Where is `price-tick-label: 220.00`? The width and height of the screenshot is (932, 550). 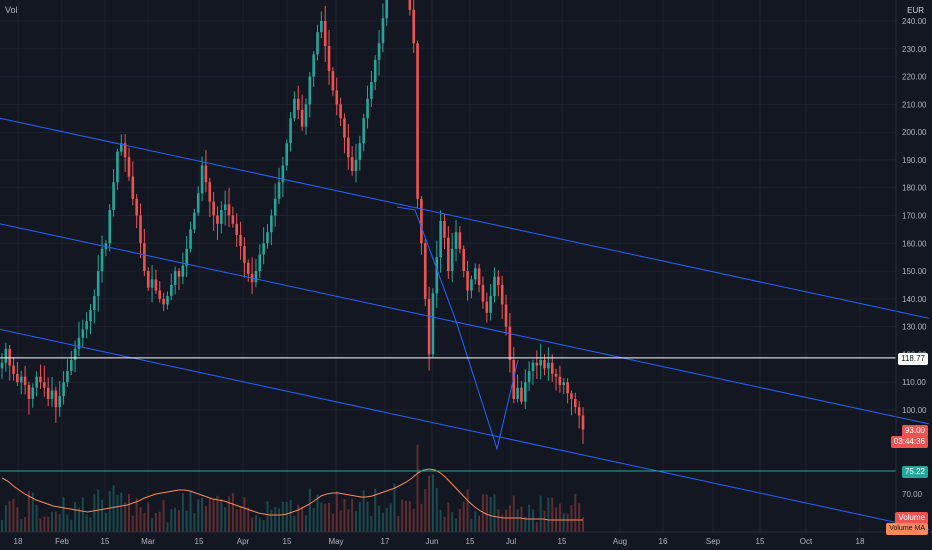
price-tick-label: 220.00 is located at coordinates (914, 77).